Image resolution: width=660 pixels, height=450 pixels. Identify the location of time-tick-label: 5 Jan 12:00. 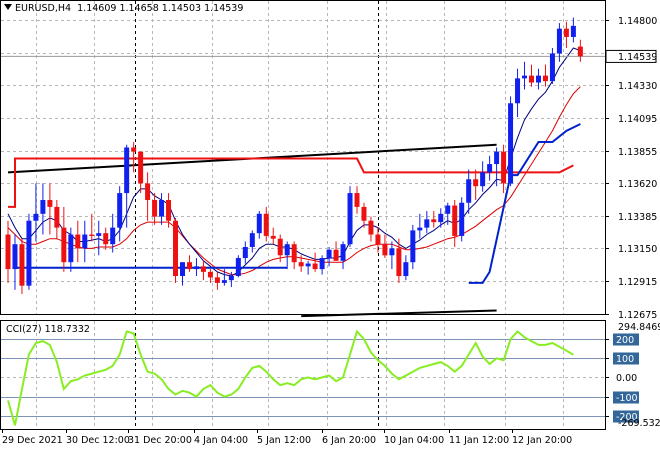
(284, 440).